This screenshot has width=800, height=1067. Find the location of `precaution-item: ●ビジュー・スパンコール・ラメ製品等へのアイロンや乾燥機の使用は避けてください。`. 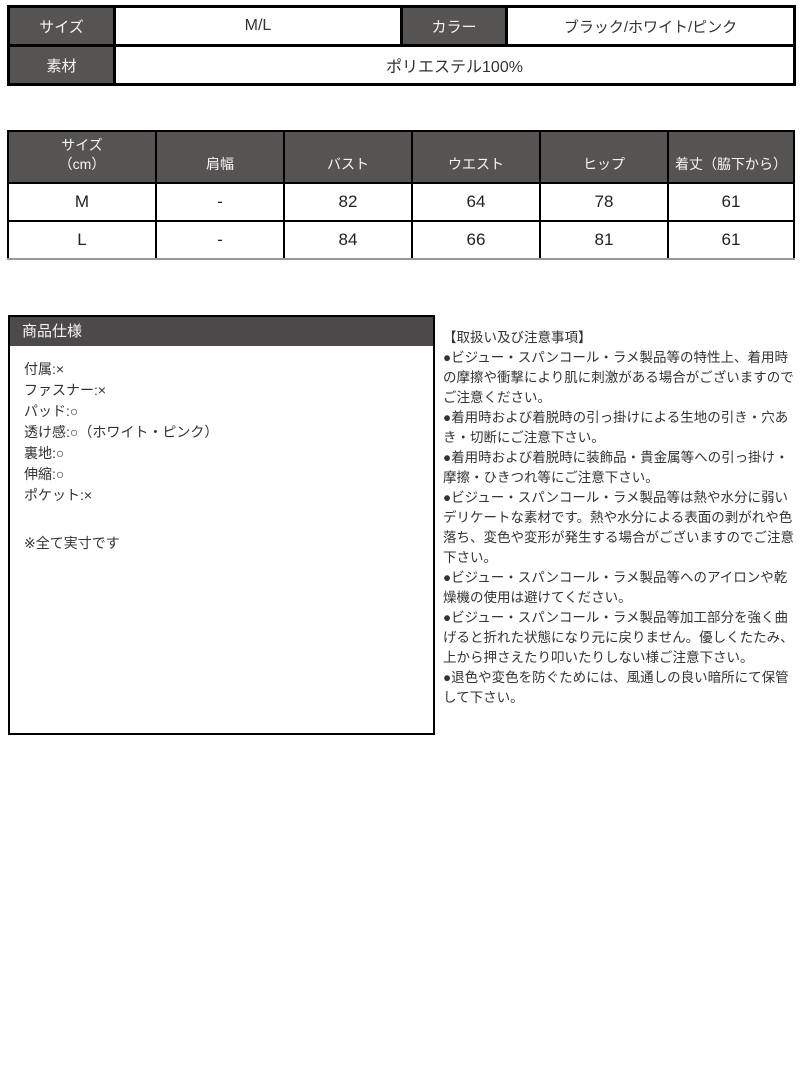

precaution-item: ●ビジュー・スパンコール・ラメ製品等へのアイロンや乾燥機の使用は避けてください。 is located at coordinates (615, 587).